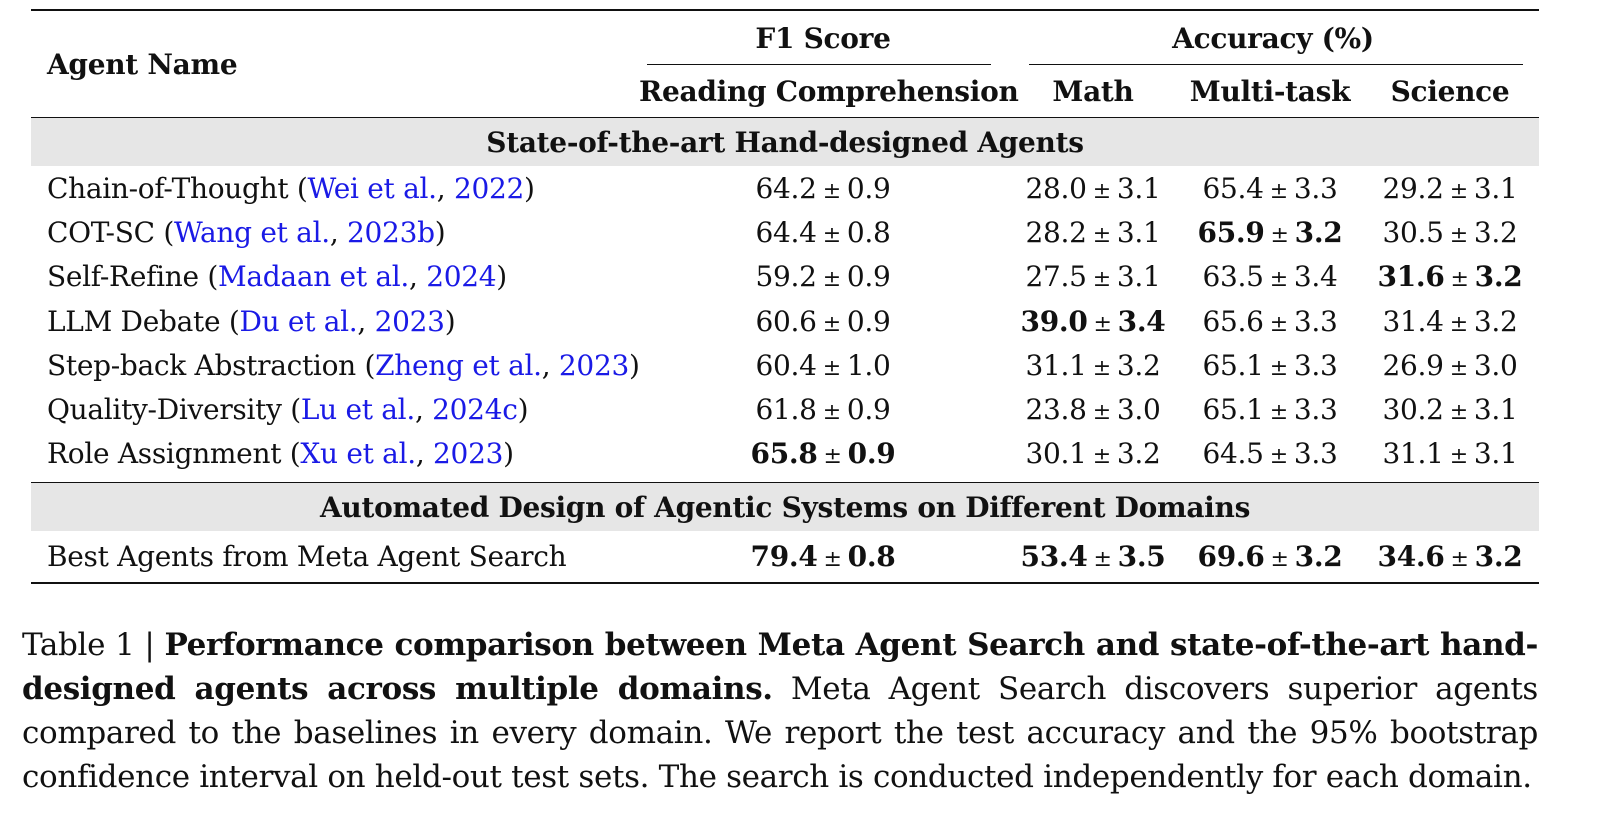 The width and height of the screenshot is (1610, 836). What do you see at coordinates (358, 454) in the screenshot?
I see `citation-author-link: Xu et al.` at bounding box center [358, 454].